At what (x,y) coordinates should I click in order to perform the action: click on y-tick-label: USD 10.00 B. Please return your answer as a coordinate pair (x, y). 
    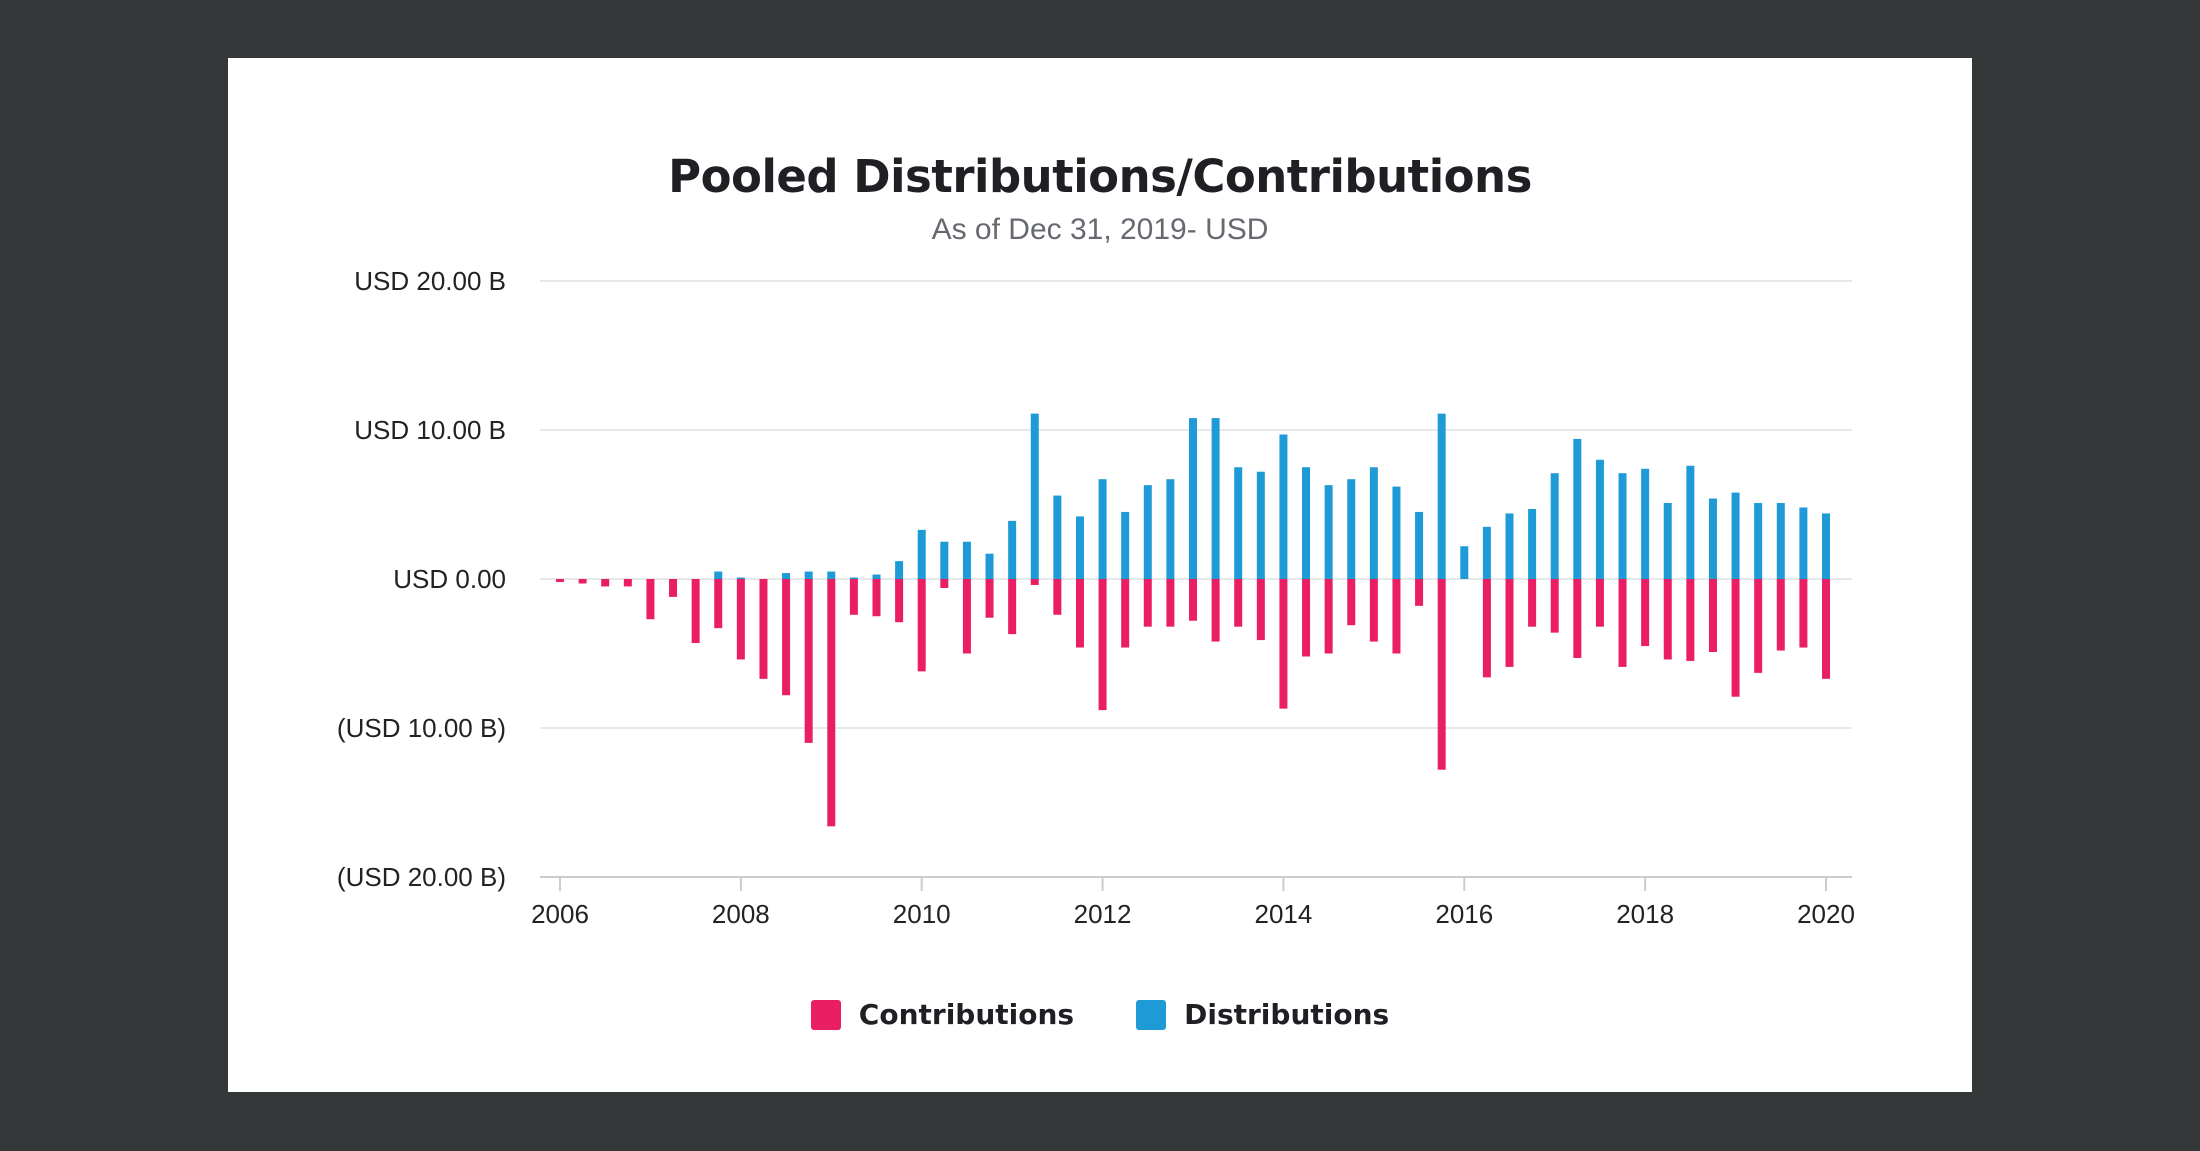
    Looking at the image, I should click on (430, 430).